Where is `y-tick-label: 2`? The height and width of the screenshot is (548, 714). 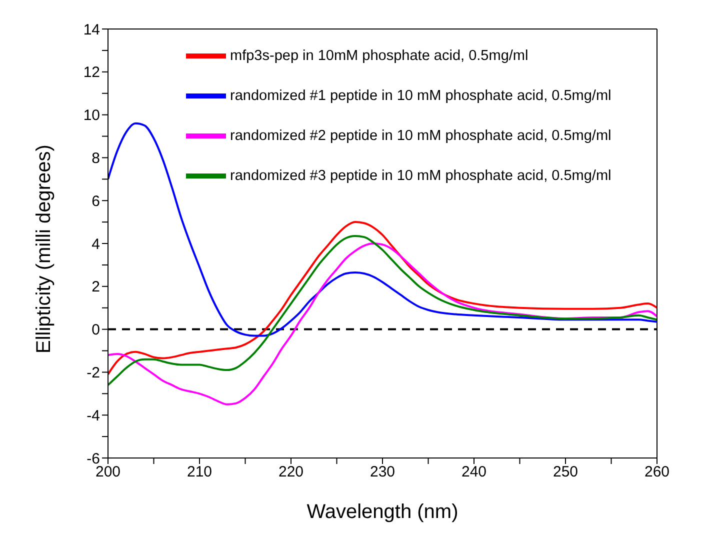 y-tick-label: 2 is located at coordinates (96, 287).